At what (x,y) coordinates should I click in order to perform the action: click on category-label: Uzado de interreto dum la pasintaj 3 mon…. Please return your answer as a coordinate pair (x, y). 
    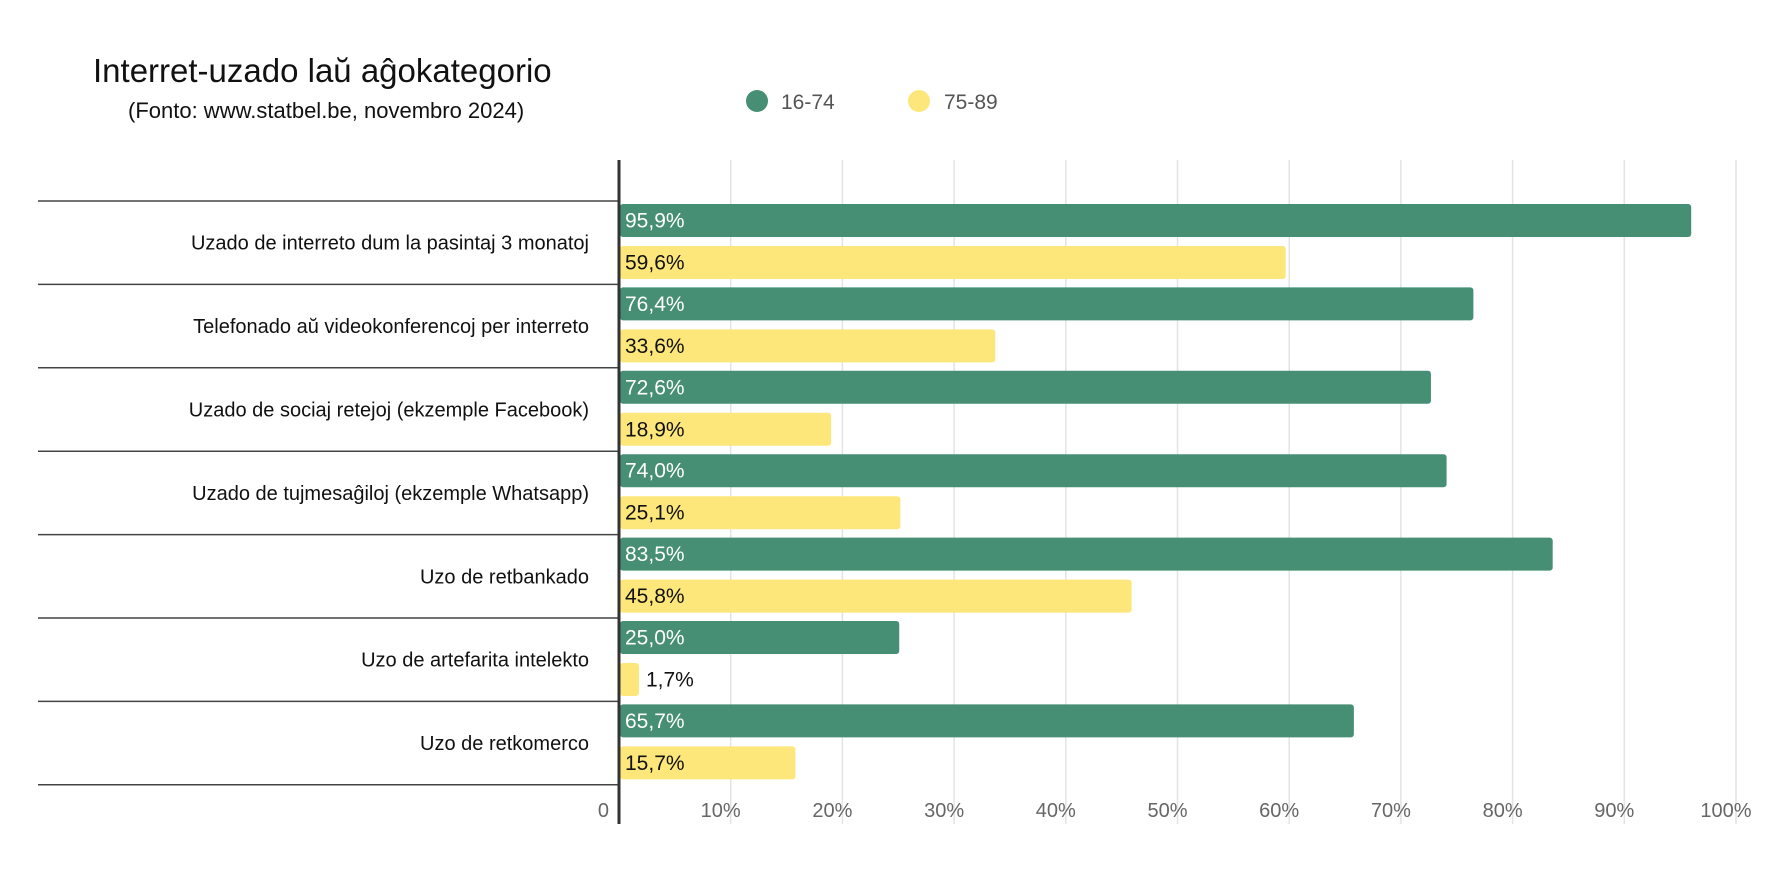
    Looking at the image, I should click on (390, 244).